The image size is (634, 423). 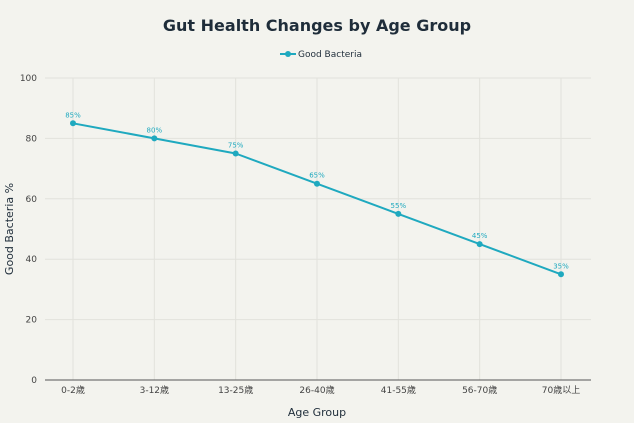 I want to click on data-label: 85%, so click(x=73, y=115).